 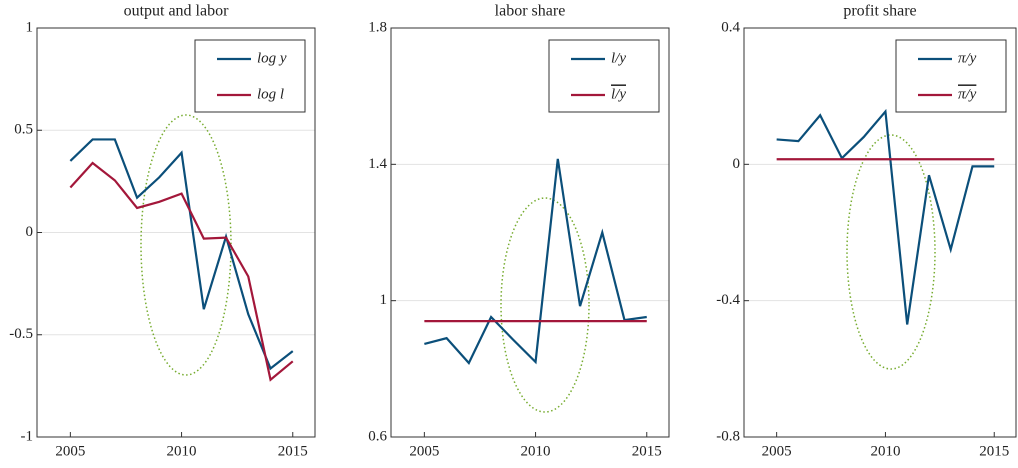 I want to click on chart-title: output and labor, so click(x=177, y=11).